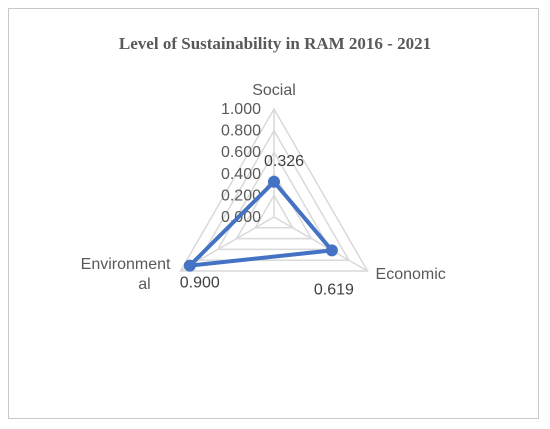 This screenshot has height=429, width=550. What do you see at coordinates (241, 163) in the screenshot?
I see `radial-tick-labels: 0.000 0.200 0.400 0.600 0.800 1.000` at bounding box center [241, 163].